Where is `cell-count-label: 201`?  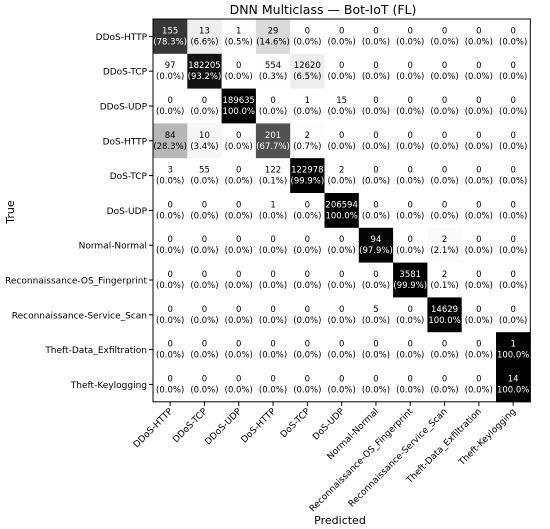 cell-count-label: 201 is located at coordinates (273, 136).